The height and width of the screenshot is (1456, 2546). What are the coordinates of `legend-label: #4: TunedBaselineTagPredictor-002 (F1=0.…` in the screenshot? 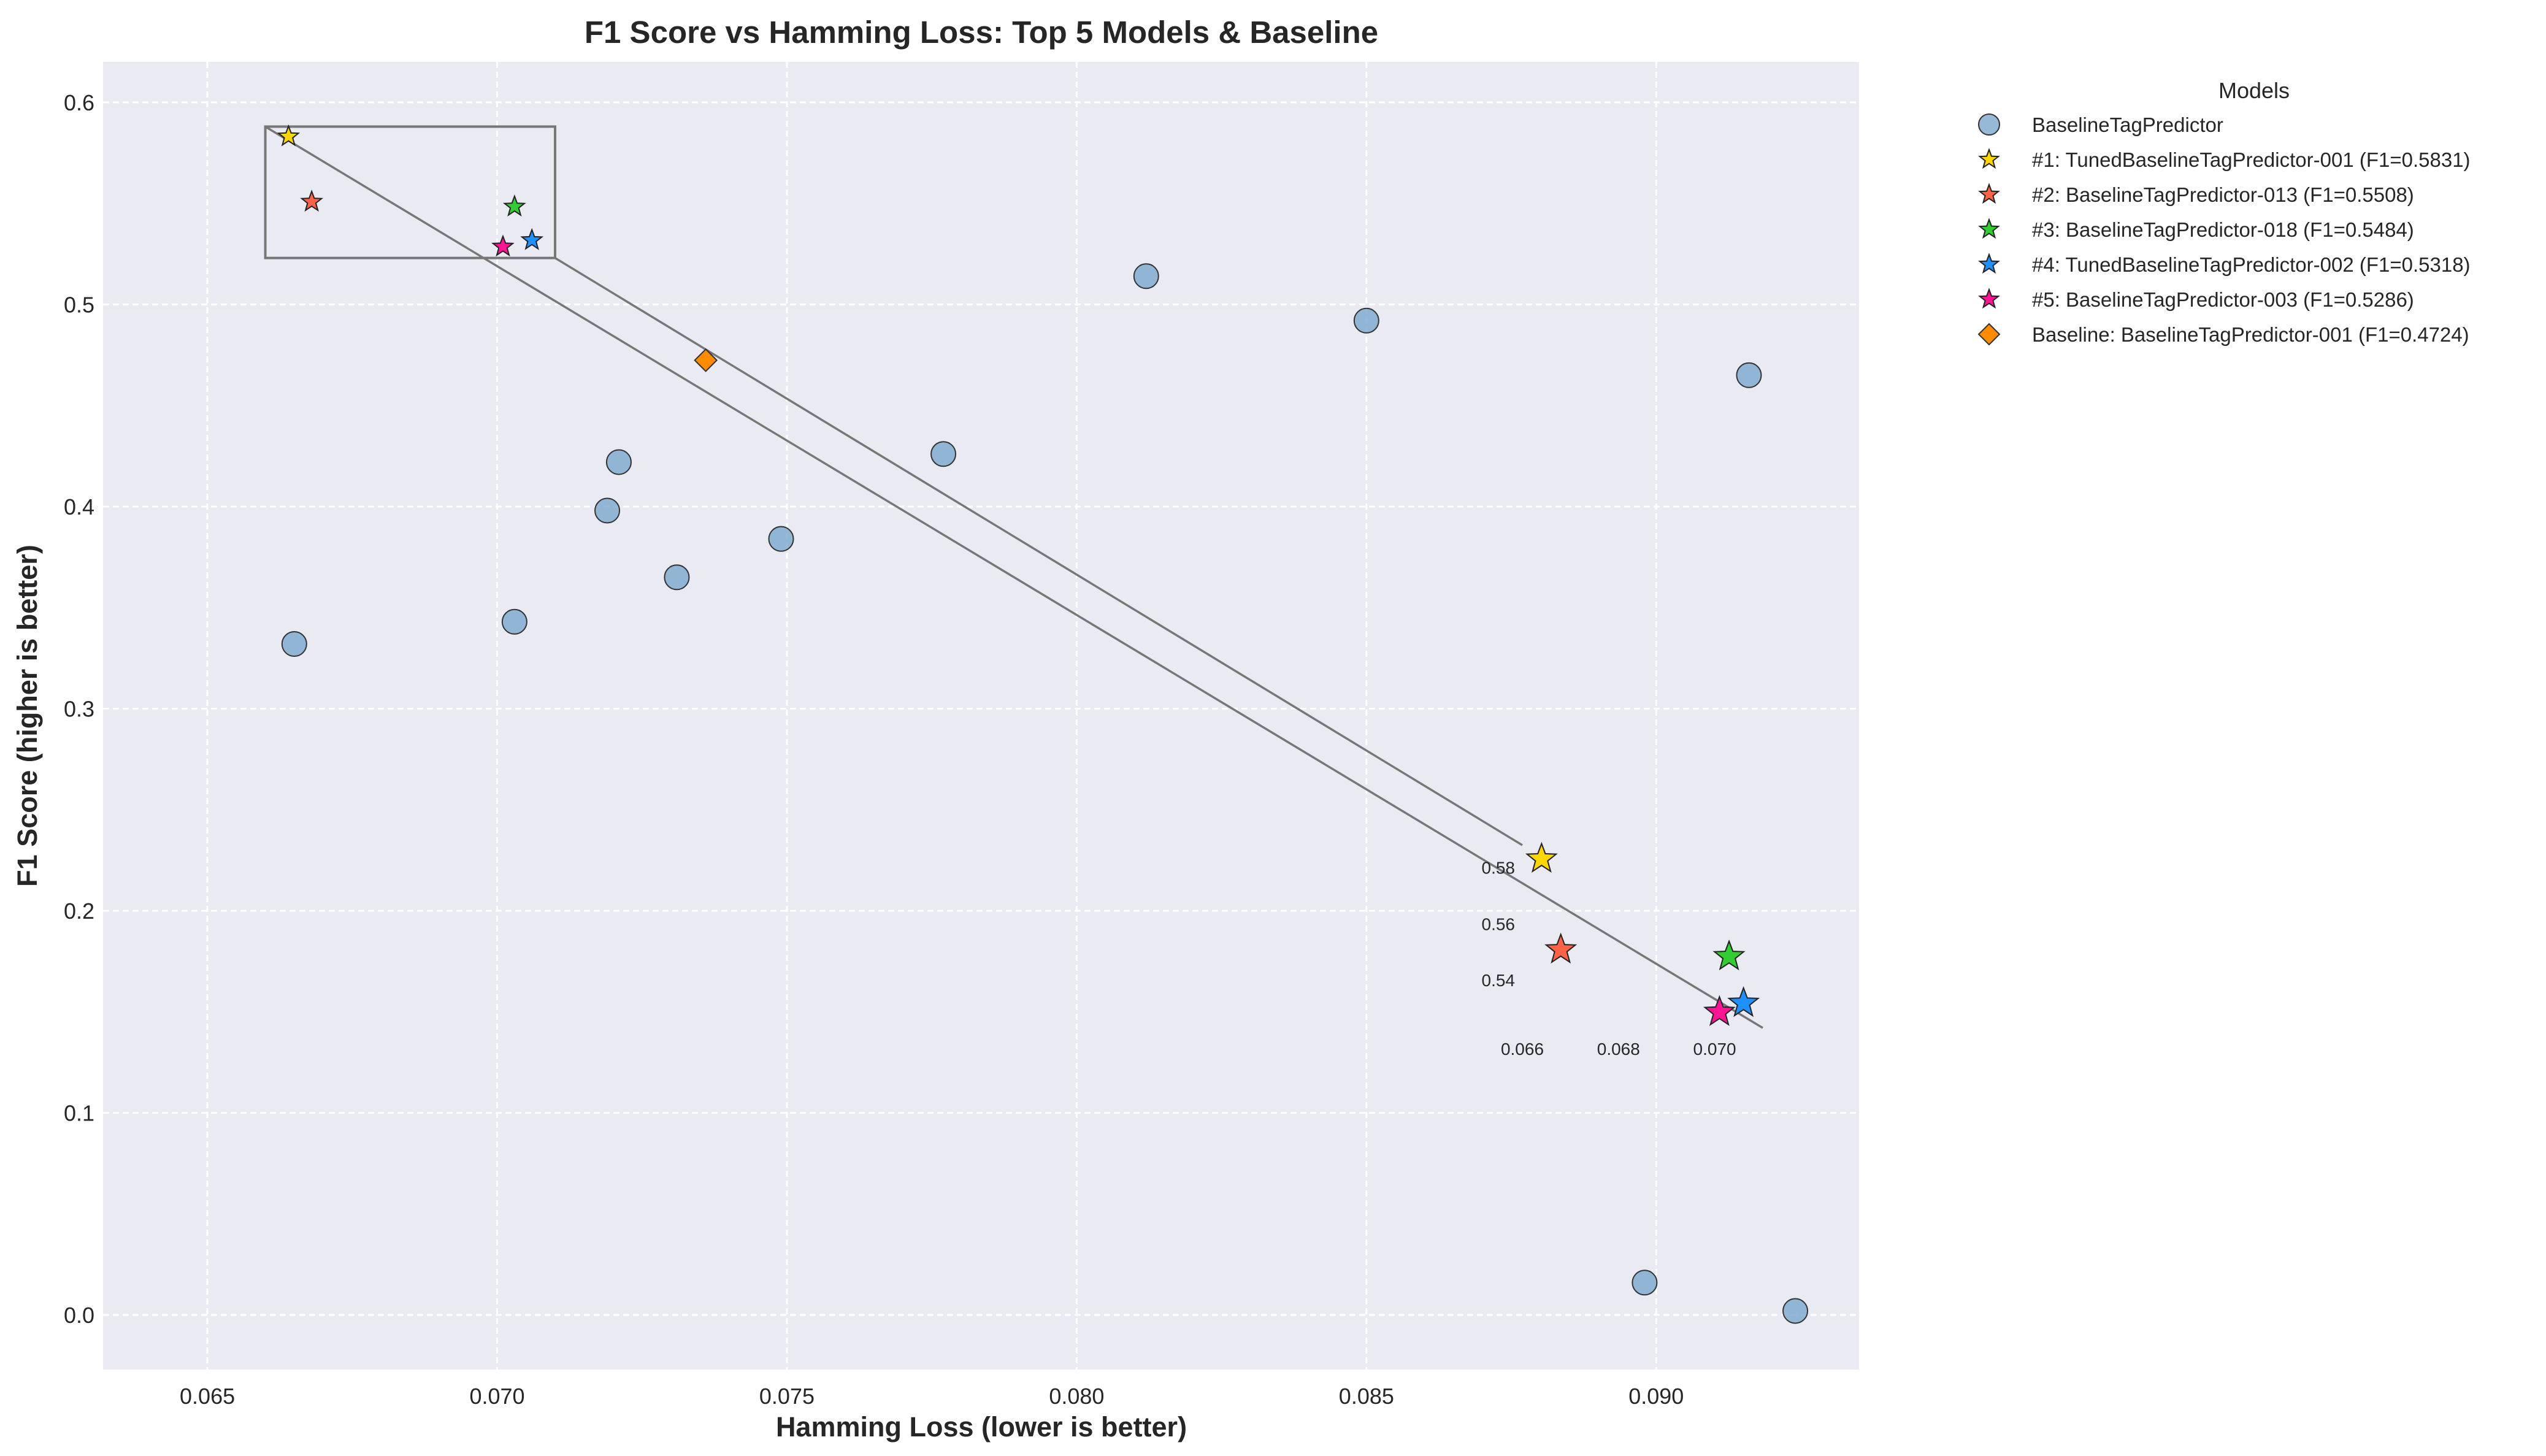 It's located at (2251, 264).